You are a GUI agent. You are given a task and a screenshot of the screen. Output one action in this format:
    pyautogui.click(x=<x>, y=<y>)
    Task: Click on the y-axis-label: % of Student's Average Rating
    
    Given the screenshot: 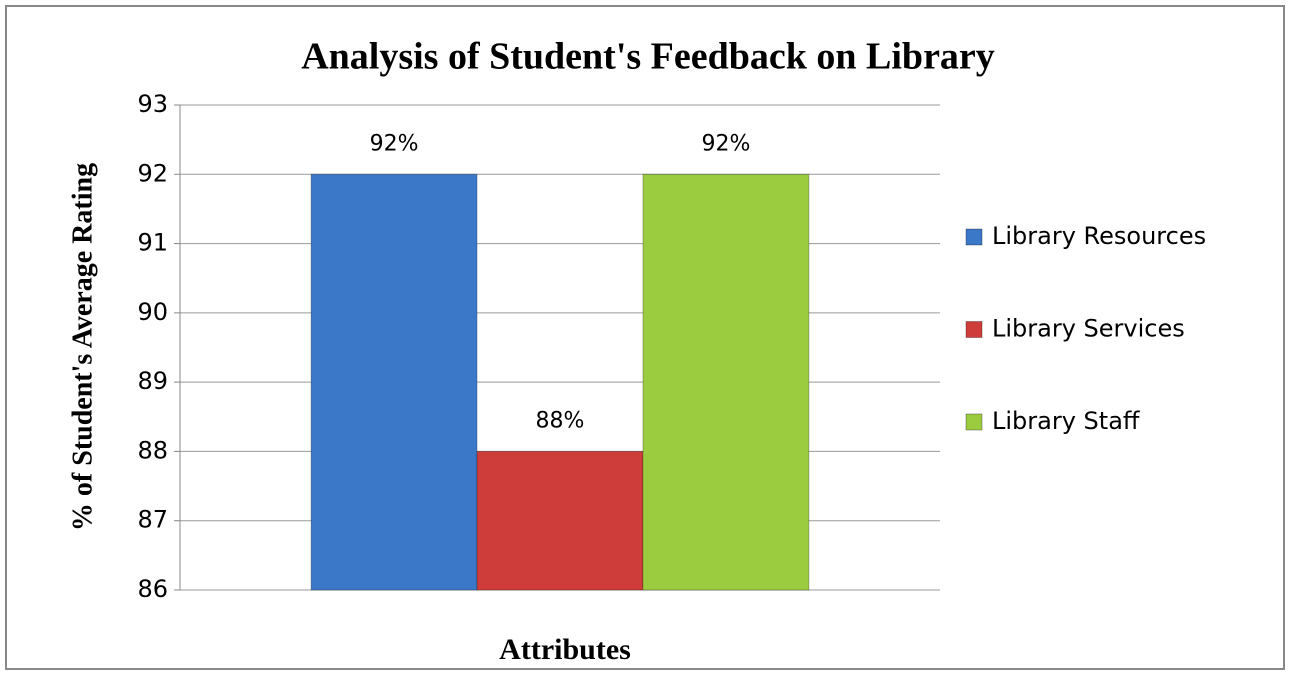 What is the action you would take?
    pyautogui.click(x=82, y=347)
    